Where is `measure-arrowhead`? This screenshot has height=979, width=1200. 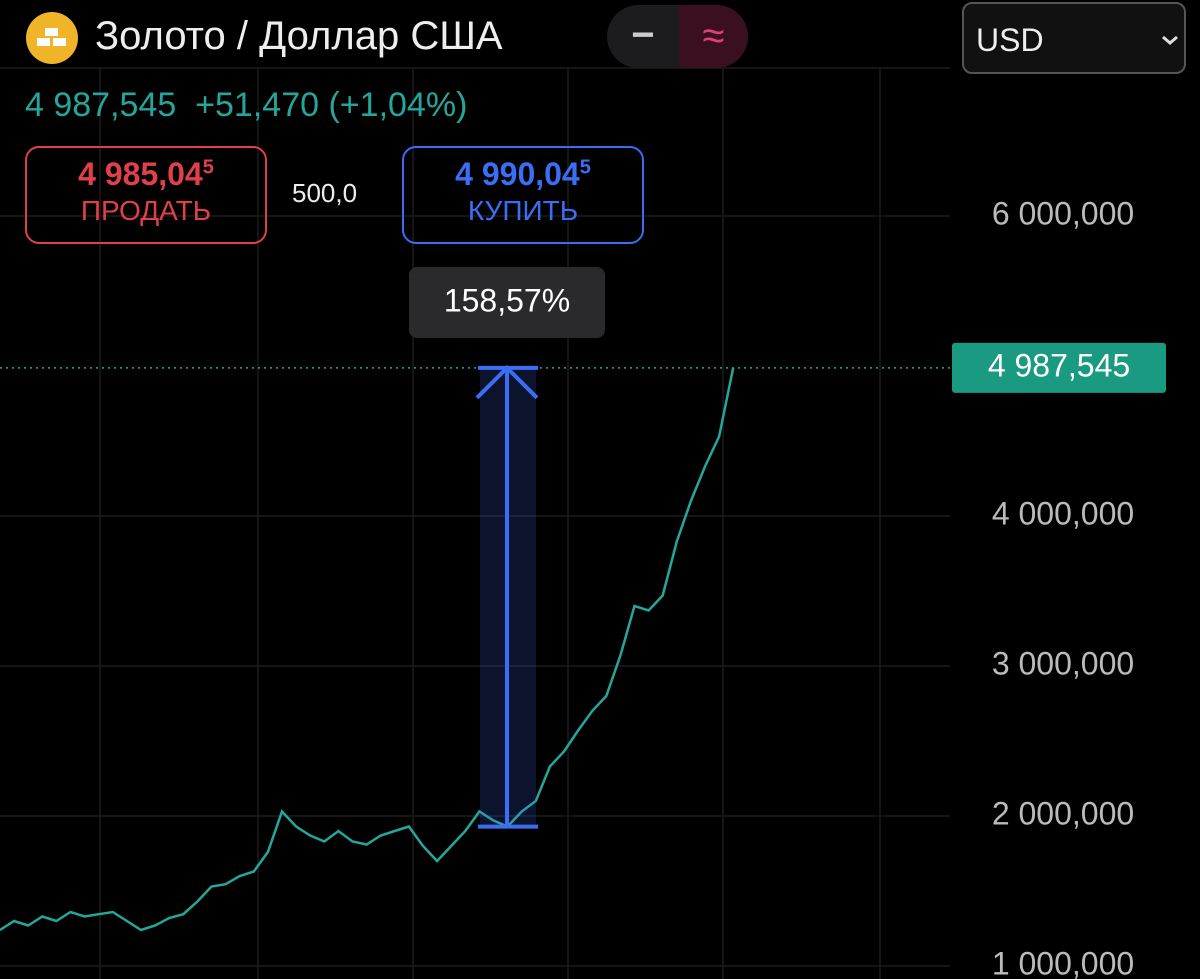 measure-arrowhead is located at coordinates (507, 382).